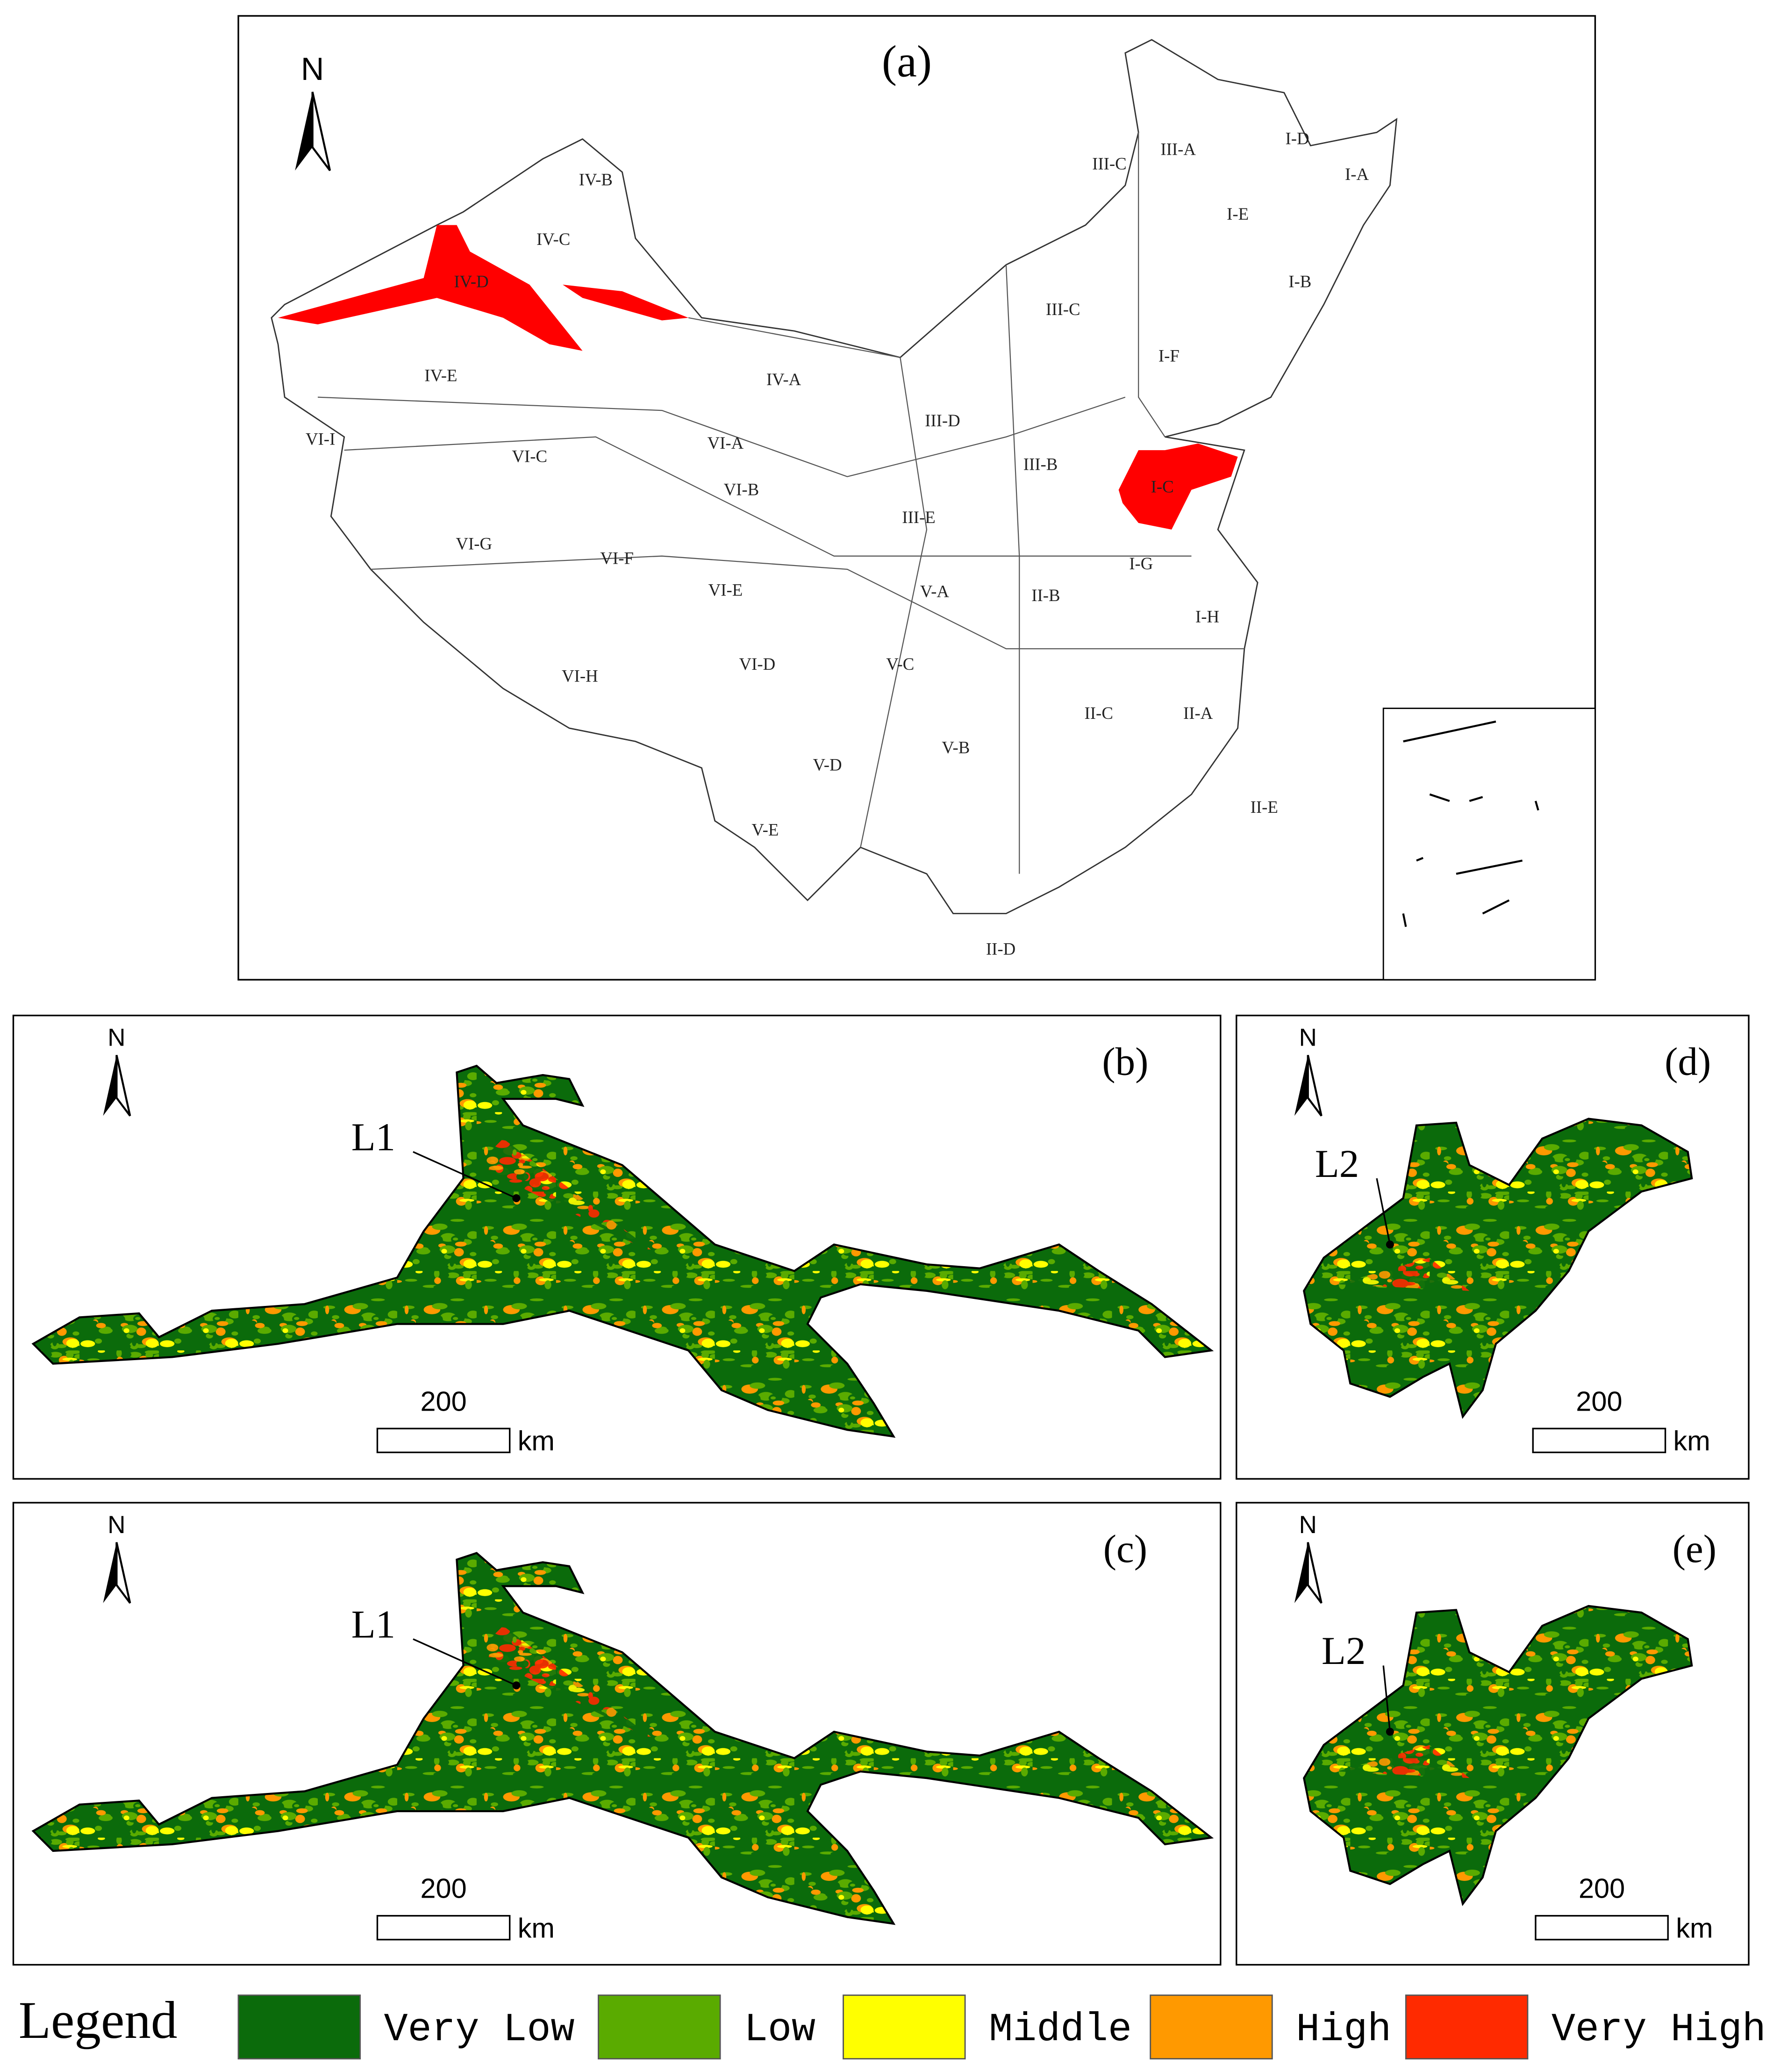 The height and width of the screenshot is (2072, 1766). What do you see at coordinates (440, 375) in the screenshot?
I see `region-label: IV-E` at bounding box center [440, 375].